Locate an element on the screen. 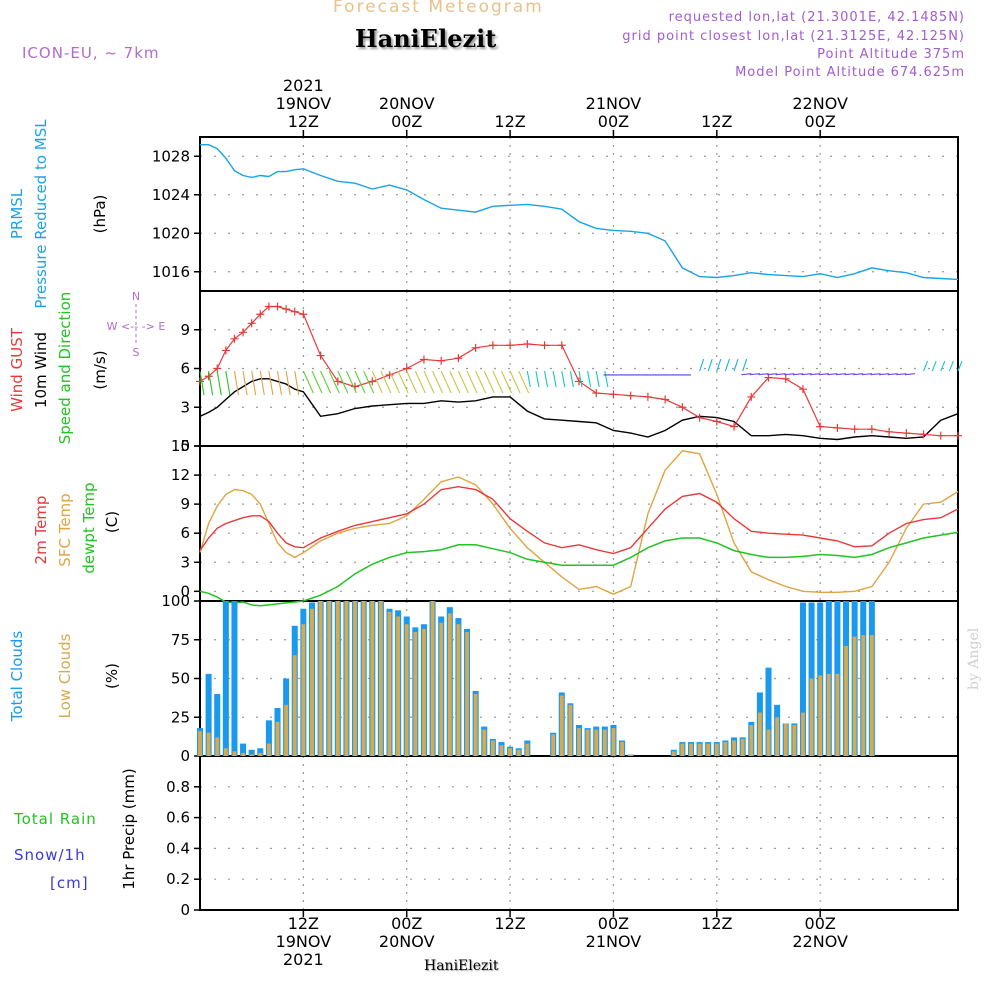 This screenshot has width=1000, height=1000. y-tick-label: 12 is located at coordinates (180, 475).